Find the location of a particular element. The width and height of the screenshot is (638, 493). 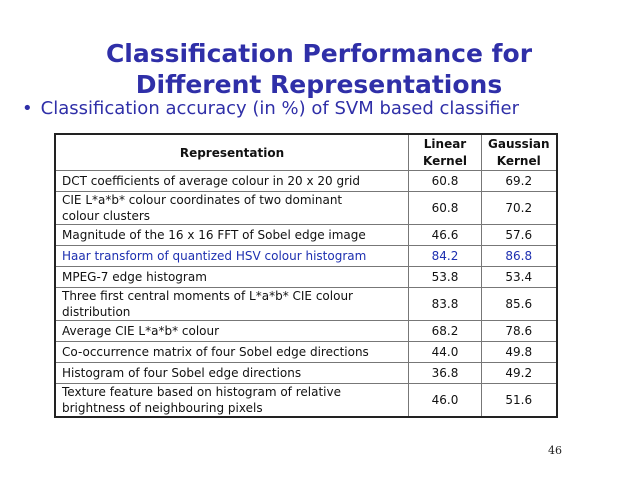

header-gaussian-line-1: Gaussian is located at coordinates (519, 143).